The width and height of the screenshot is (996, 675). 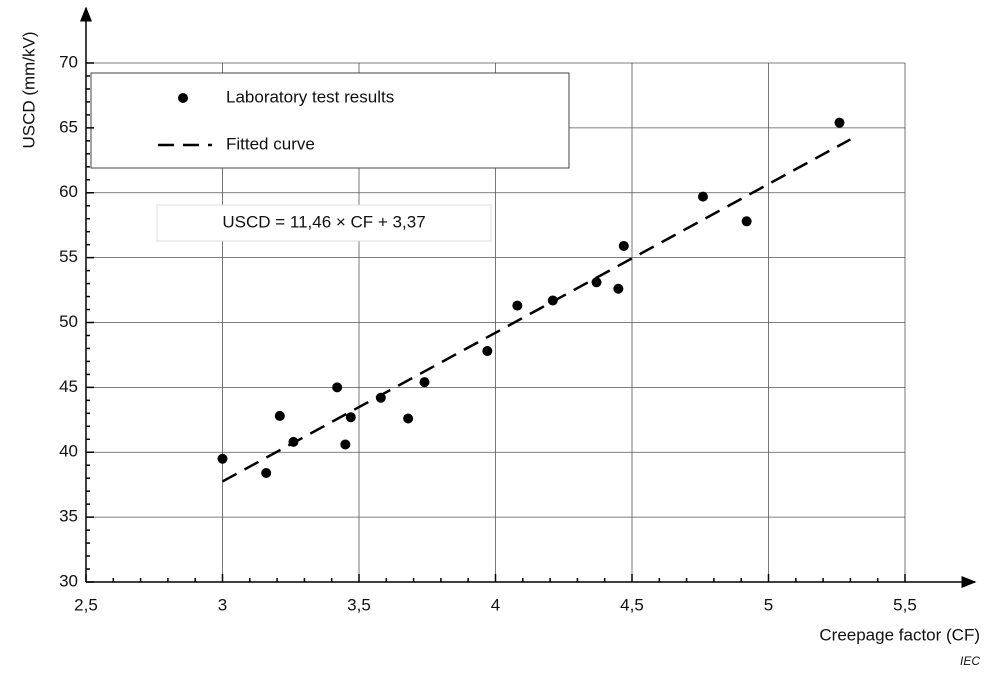 I want to click on annotation-box, so click(x=324, y=223).